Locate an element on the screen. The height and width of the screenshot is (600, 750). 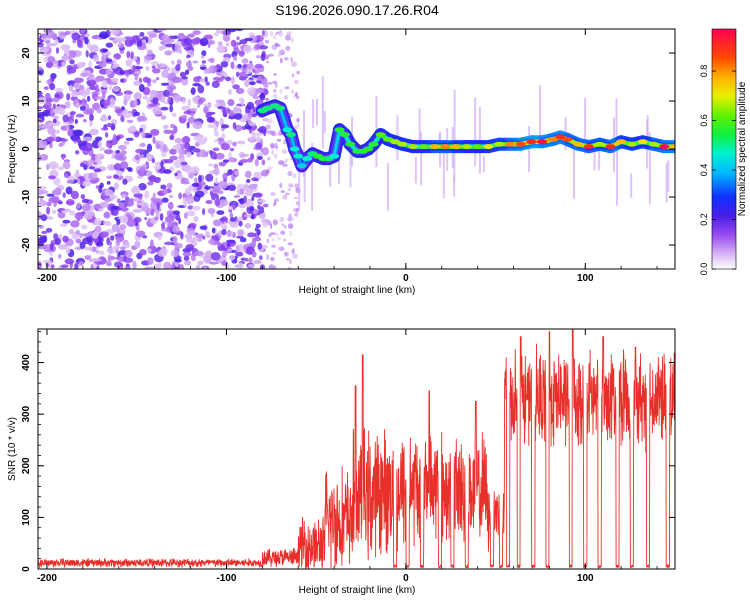
spectrogram-ylabel: Frequency (Hz) is located at coordinates (12, 149).